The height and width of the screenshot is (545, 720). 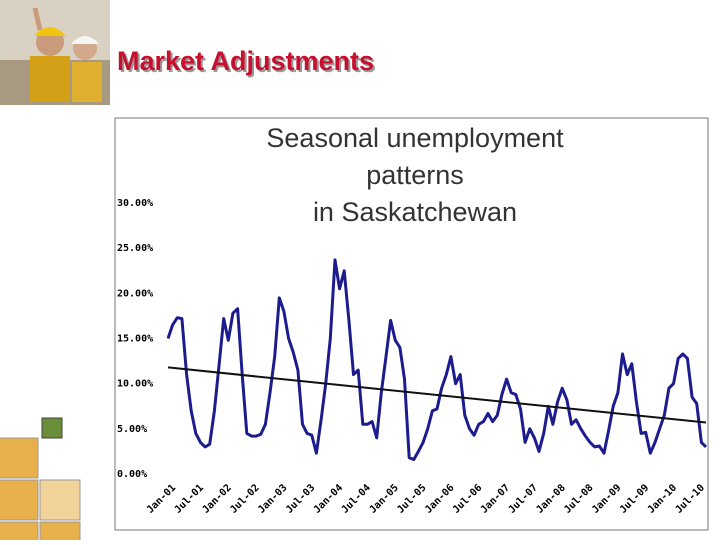 I want to click on y-tick-label: 15.00%, so click(x=135, y=339).